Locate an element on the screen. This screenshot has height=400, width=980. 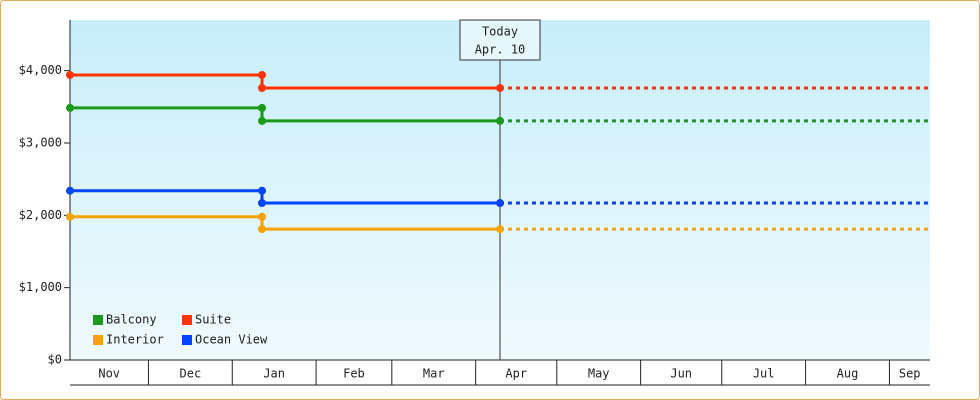
legend-label: Suite is located at coordinates (213, 320).